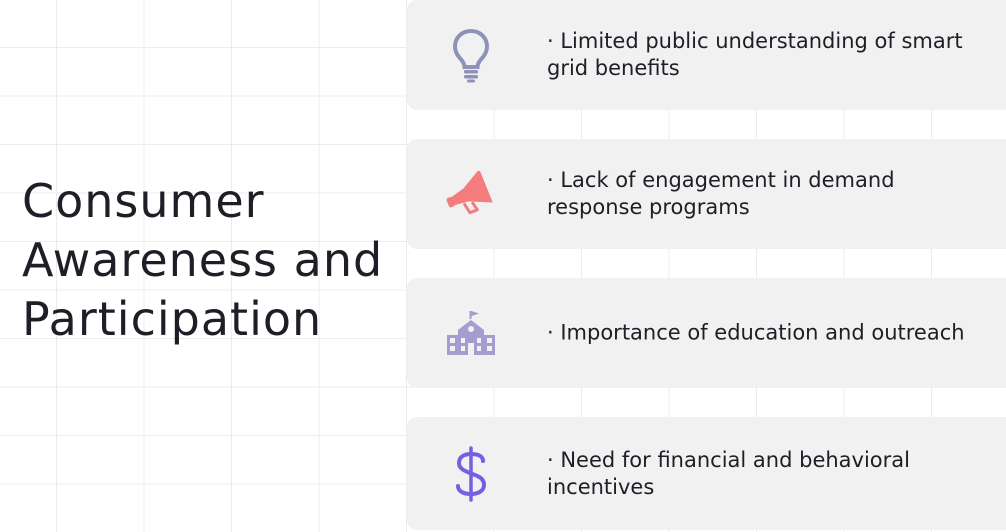  I want to click on megaphone-icon, so click(471, 194).